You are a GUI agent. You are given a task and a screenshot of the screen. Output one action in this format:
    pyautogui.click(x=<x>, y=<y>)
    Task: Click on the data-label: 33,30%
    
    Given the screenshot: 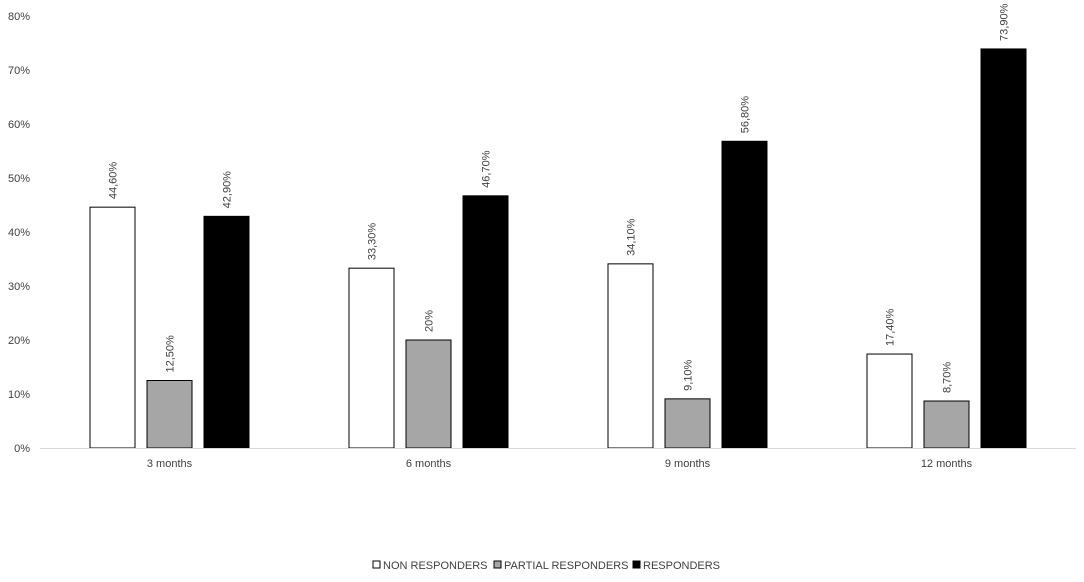 What is the action you would take?
    pyautogui.click(x=373, y=242)
    